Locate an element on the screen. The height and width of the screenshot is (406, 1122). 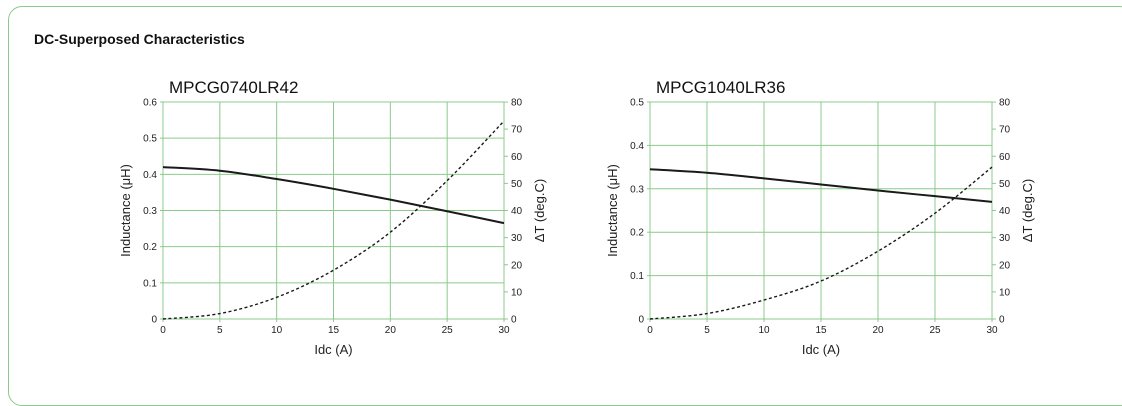
chart-title: MPCG0740LR42 is located at coordinates (233, 87).